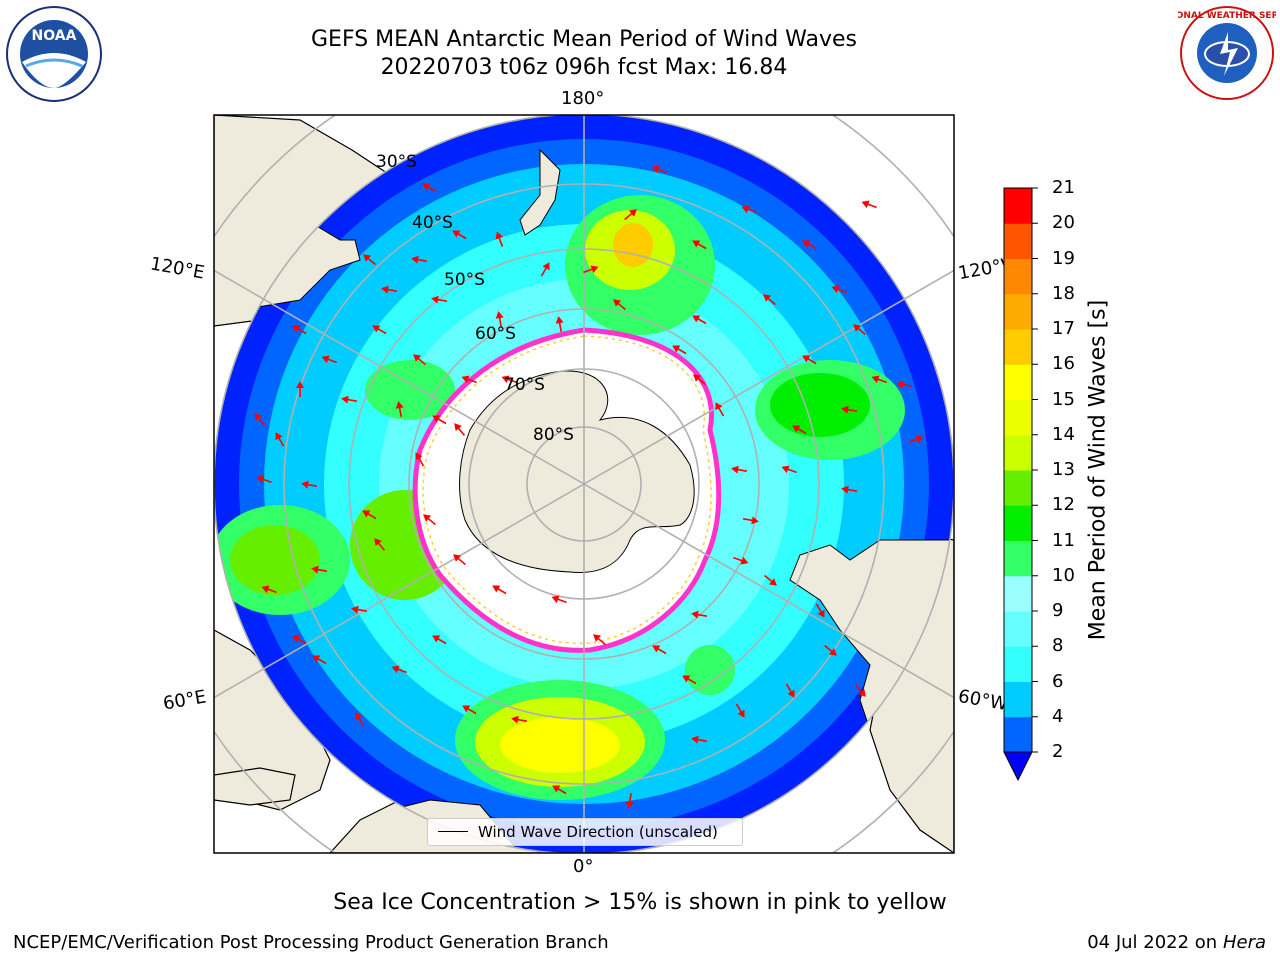  Describe the element at coordinates (1063, 328) in the screenshot. I see `colorbar-tick-label: 17` at that location.